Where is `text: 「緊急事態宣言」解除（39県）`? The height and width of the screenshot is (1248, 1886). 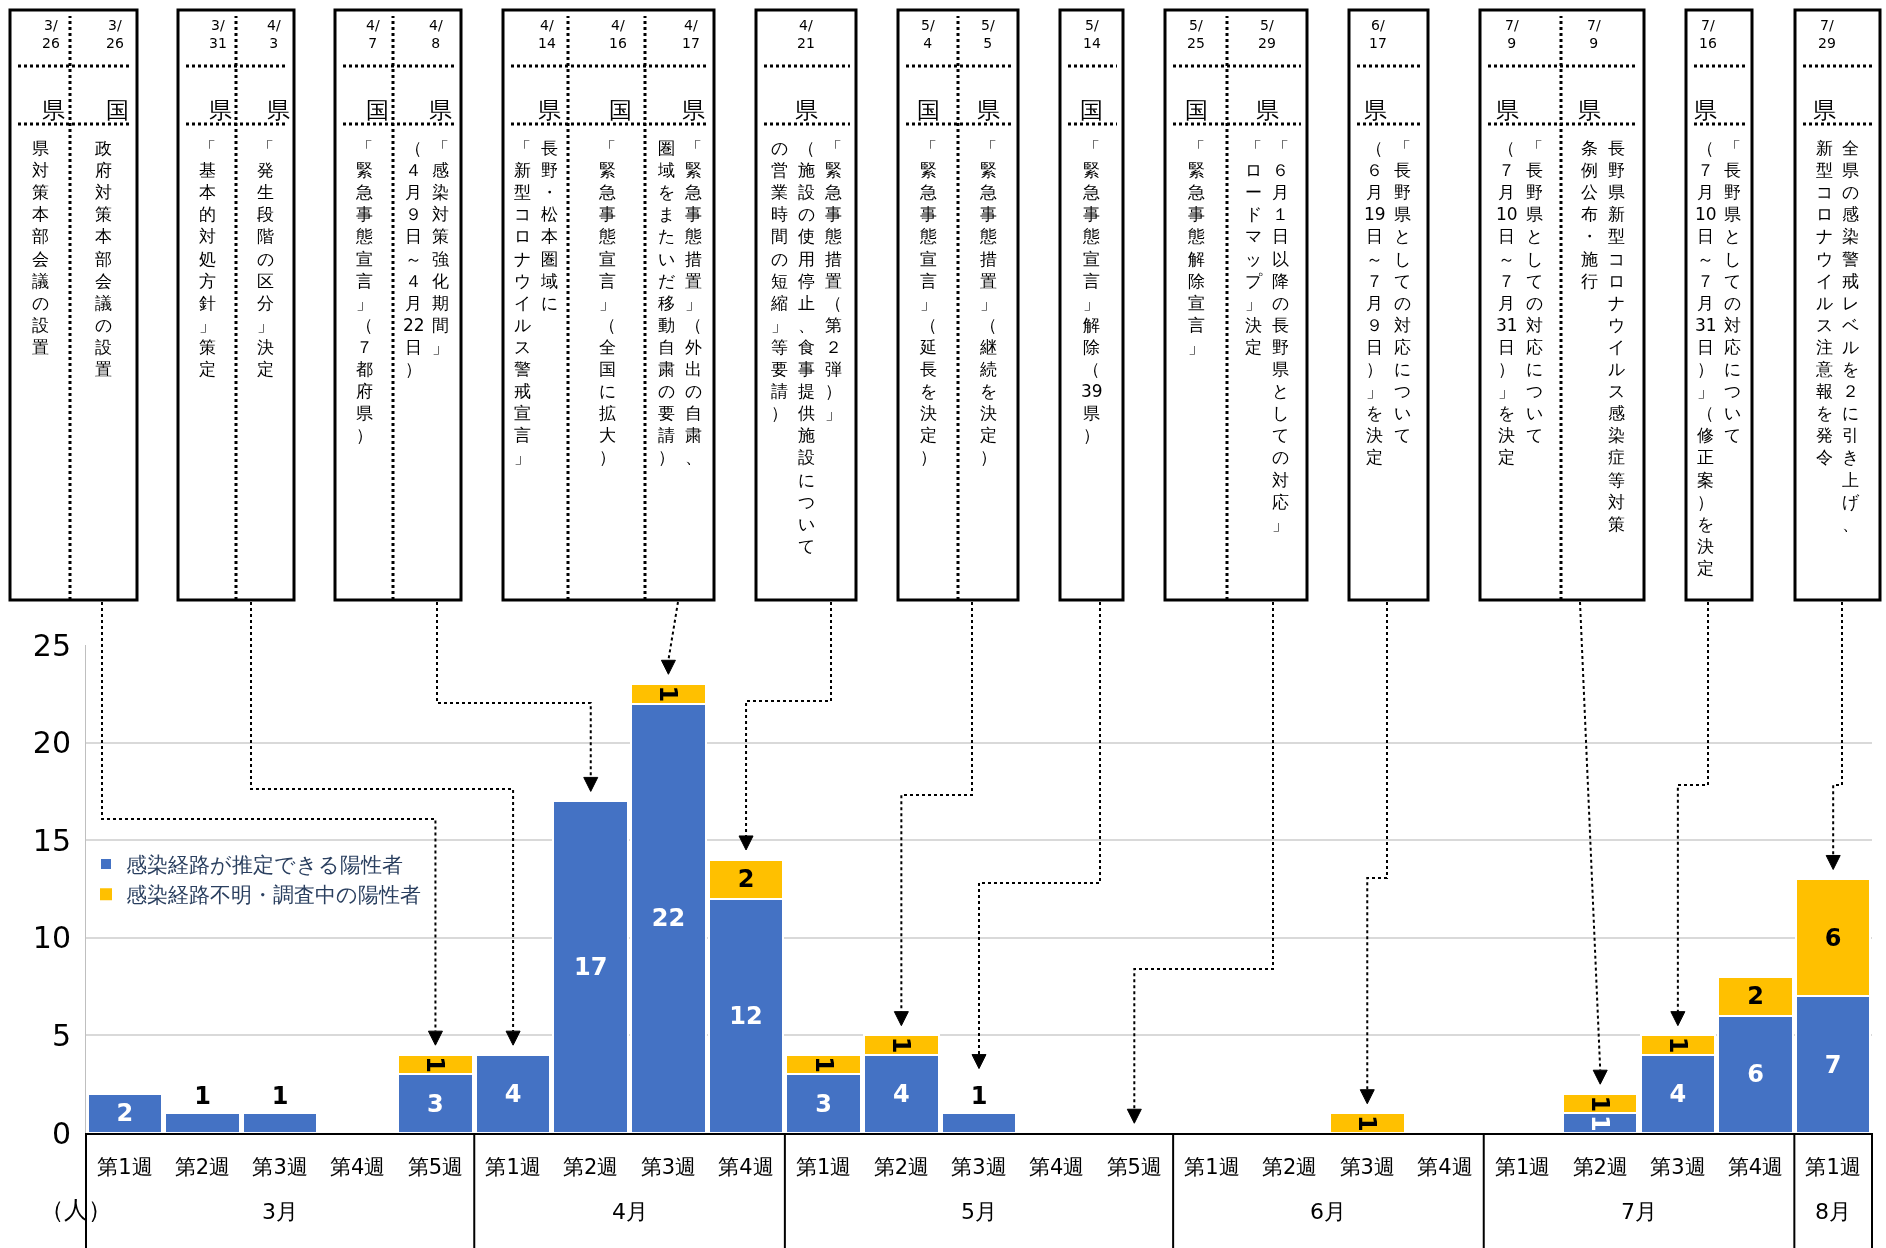 text: 「緊急事態宣言」解除（39県） is located at coordinates (1092, 292).